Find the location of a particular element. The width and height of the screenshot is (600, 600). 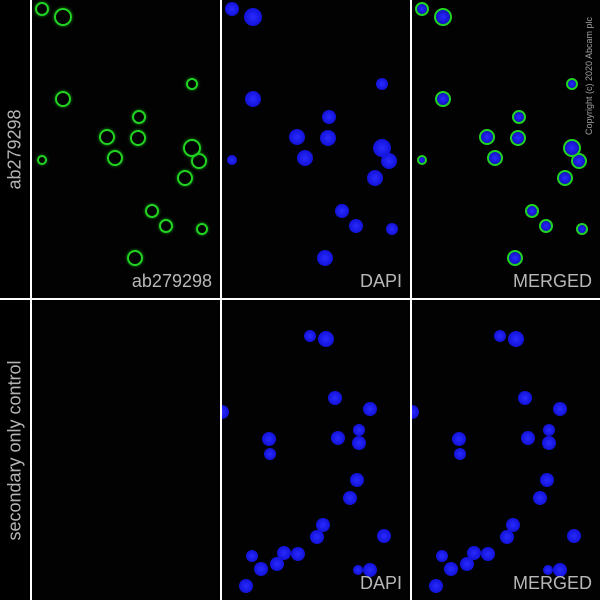

caption: DAPI is located at coordinates (380, 583).